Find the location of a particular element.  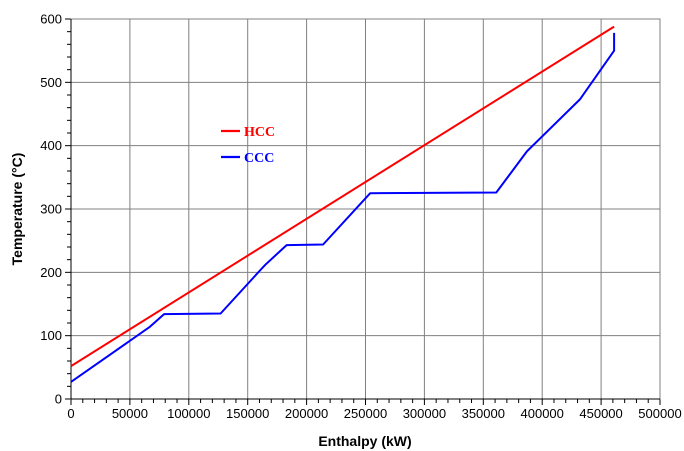

x-tick-label: 150000 is located at coordinates (247, 413).